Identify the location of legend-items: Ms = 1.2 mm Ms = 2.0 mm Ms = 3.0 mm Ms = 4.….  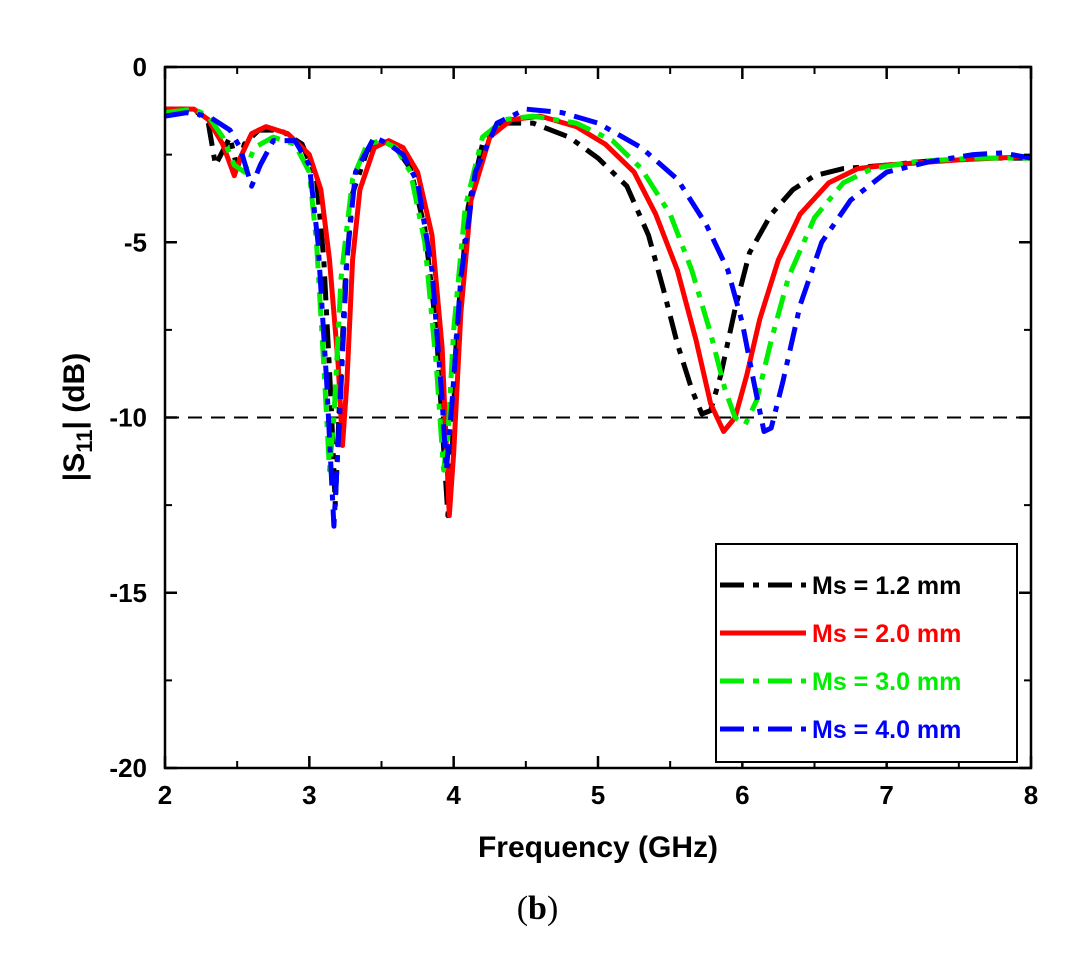
(840, 658).